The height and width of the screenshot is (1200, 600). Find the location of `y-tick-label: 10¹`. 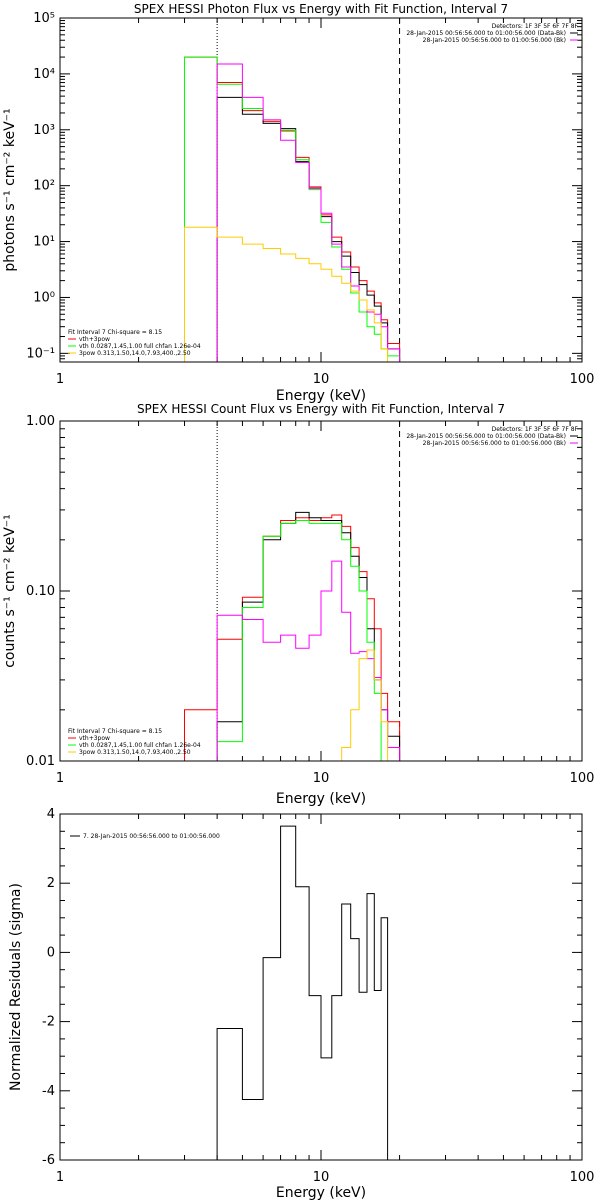

y-tick-label: 10¹ is located at coordinates (44, 242).